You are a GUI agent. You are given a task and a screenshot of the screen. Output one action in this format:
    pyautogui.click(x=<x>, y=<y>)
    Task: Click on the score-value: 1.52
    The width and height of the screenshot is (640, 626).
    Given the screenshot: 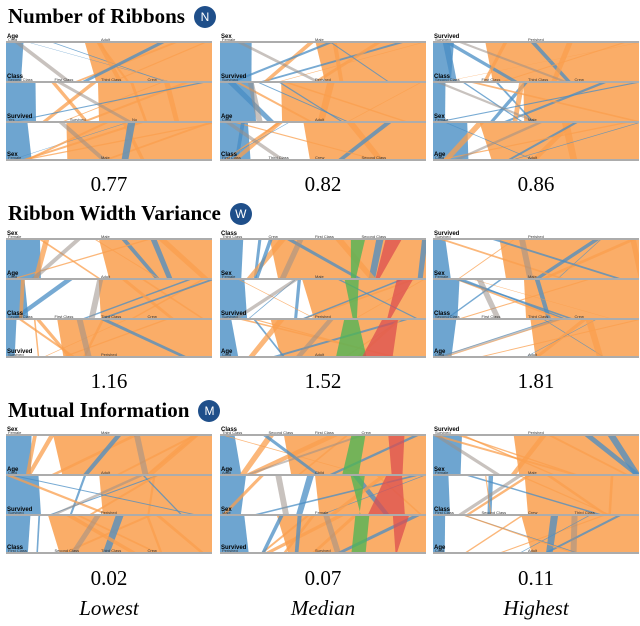 What is the action you would take?
    pyautogui.click(x=323, y=381)
    